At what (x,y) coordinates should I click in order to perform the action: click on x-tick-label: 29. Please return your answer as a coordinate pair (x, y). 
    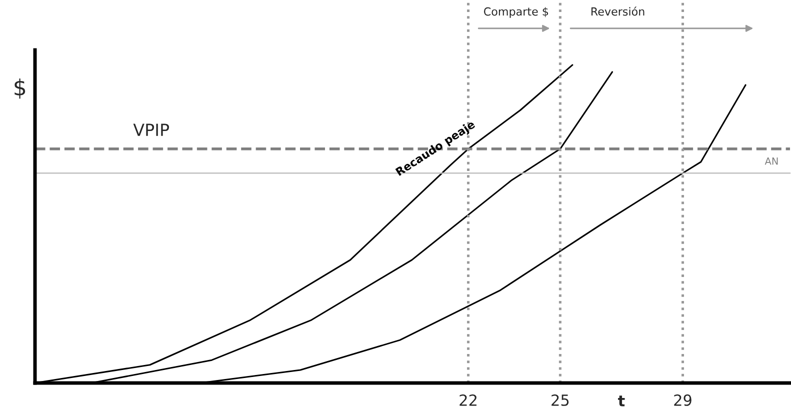
    Looking at the image, I should click on (683, 400).